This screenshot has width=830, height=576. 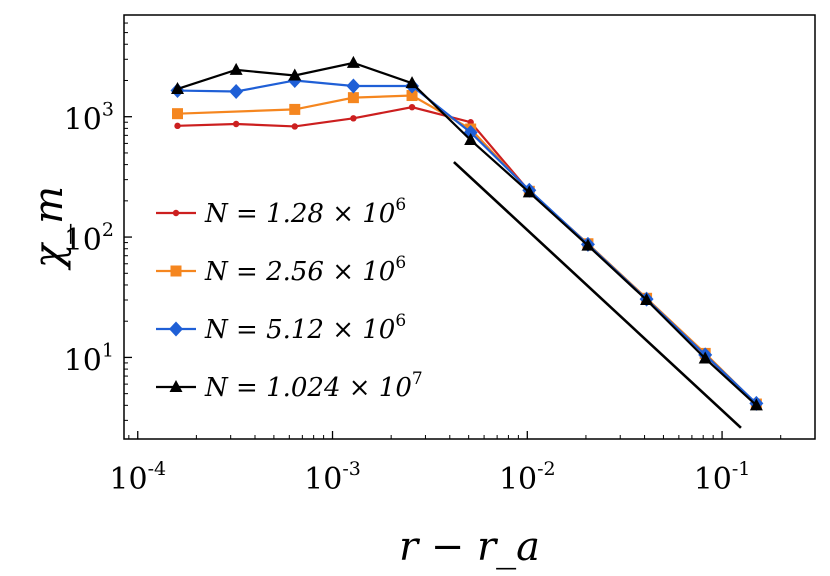 I want to click on legend-label-main: N = 5.12 × 10, so click(x=299, y=330).